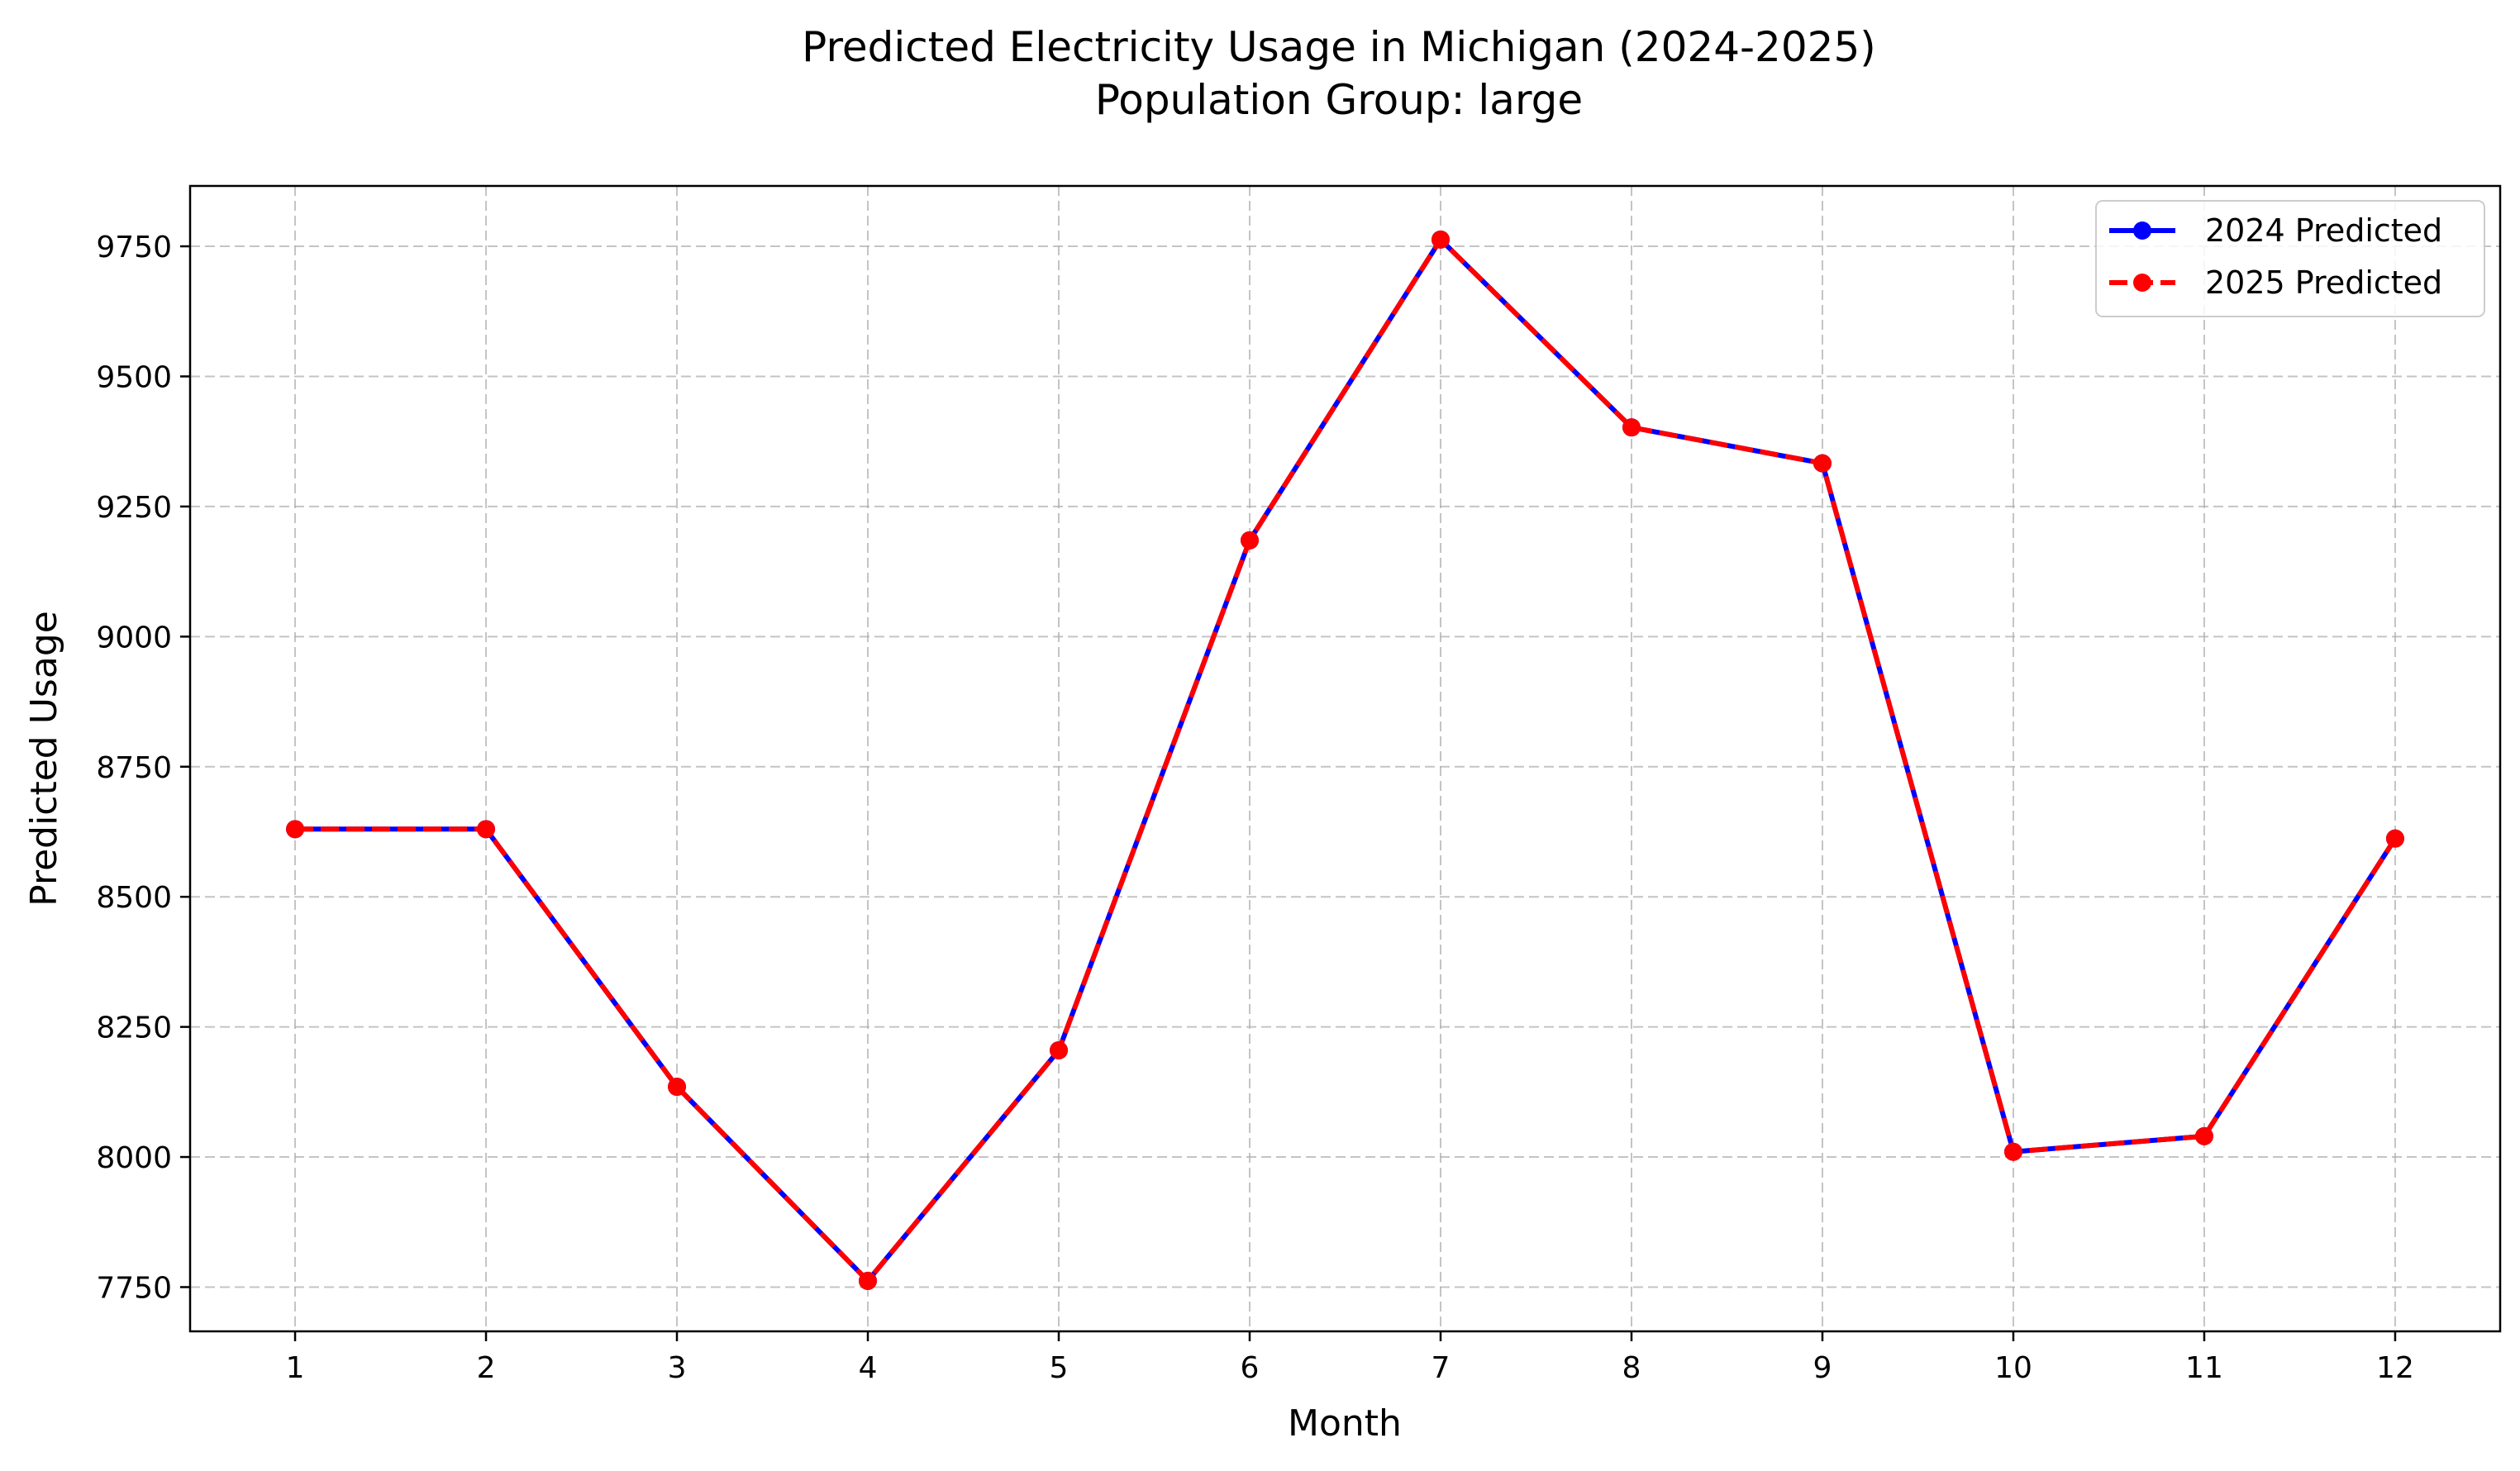 This screenshot has height=1471, width=2520. I want to click on x-tick-label: 6, so click(1250, 1368).